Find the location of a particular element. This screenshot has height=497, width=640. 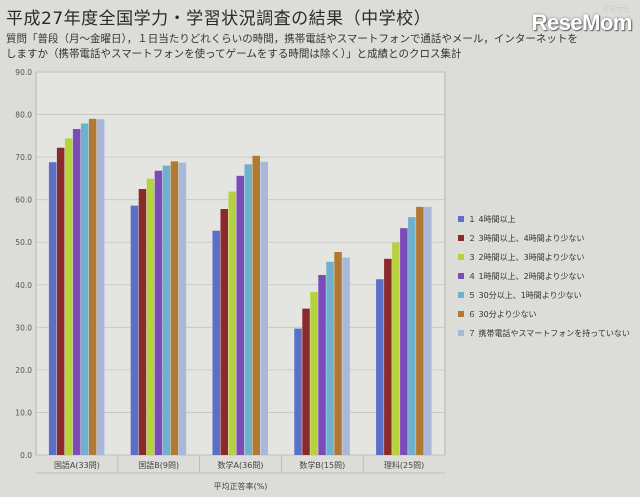

legend-label: ２ 3時間以上、4時間より少ない is located at coordinates (526, 238).